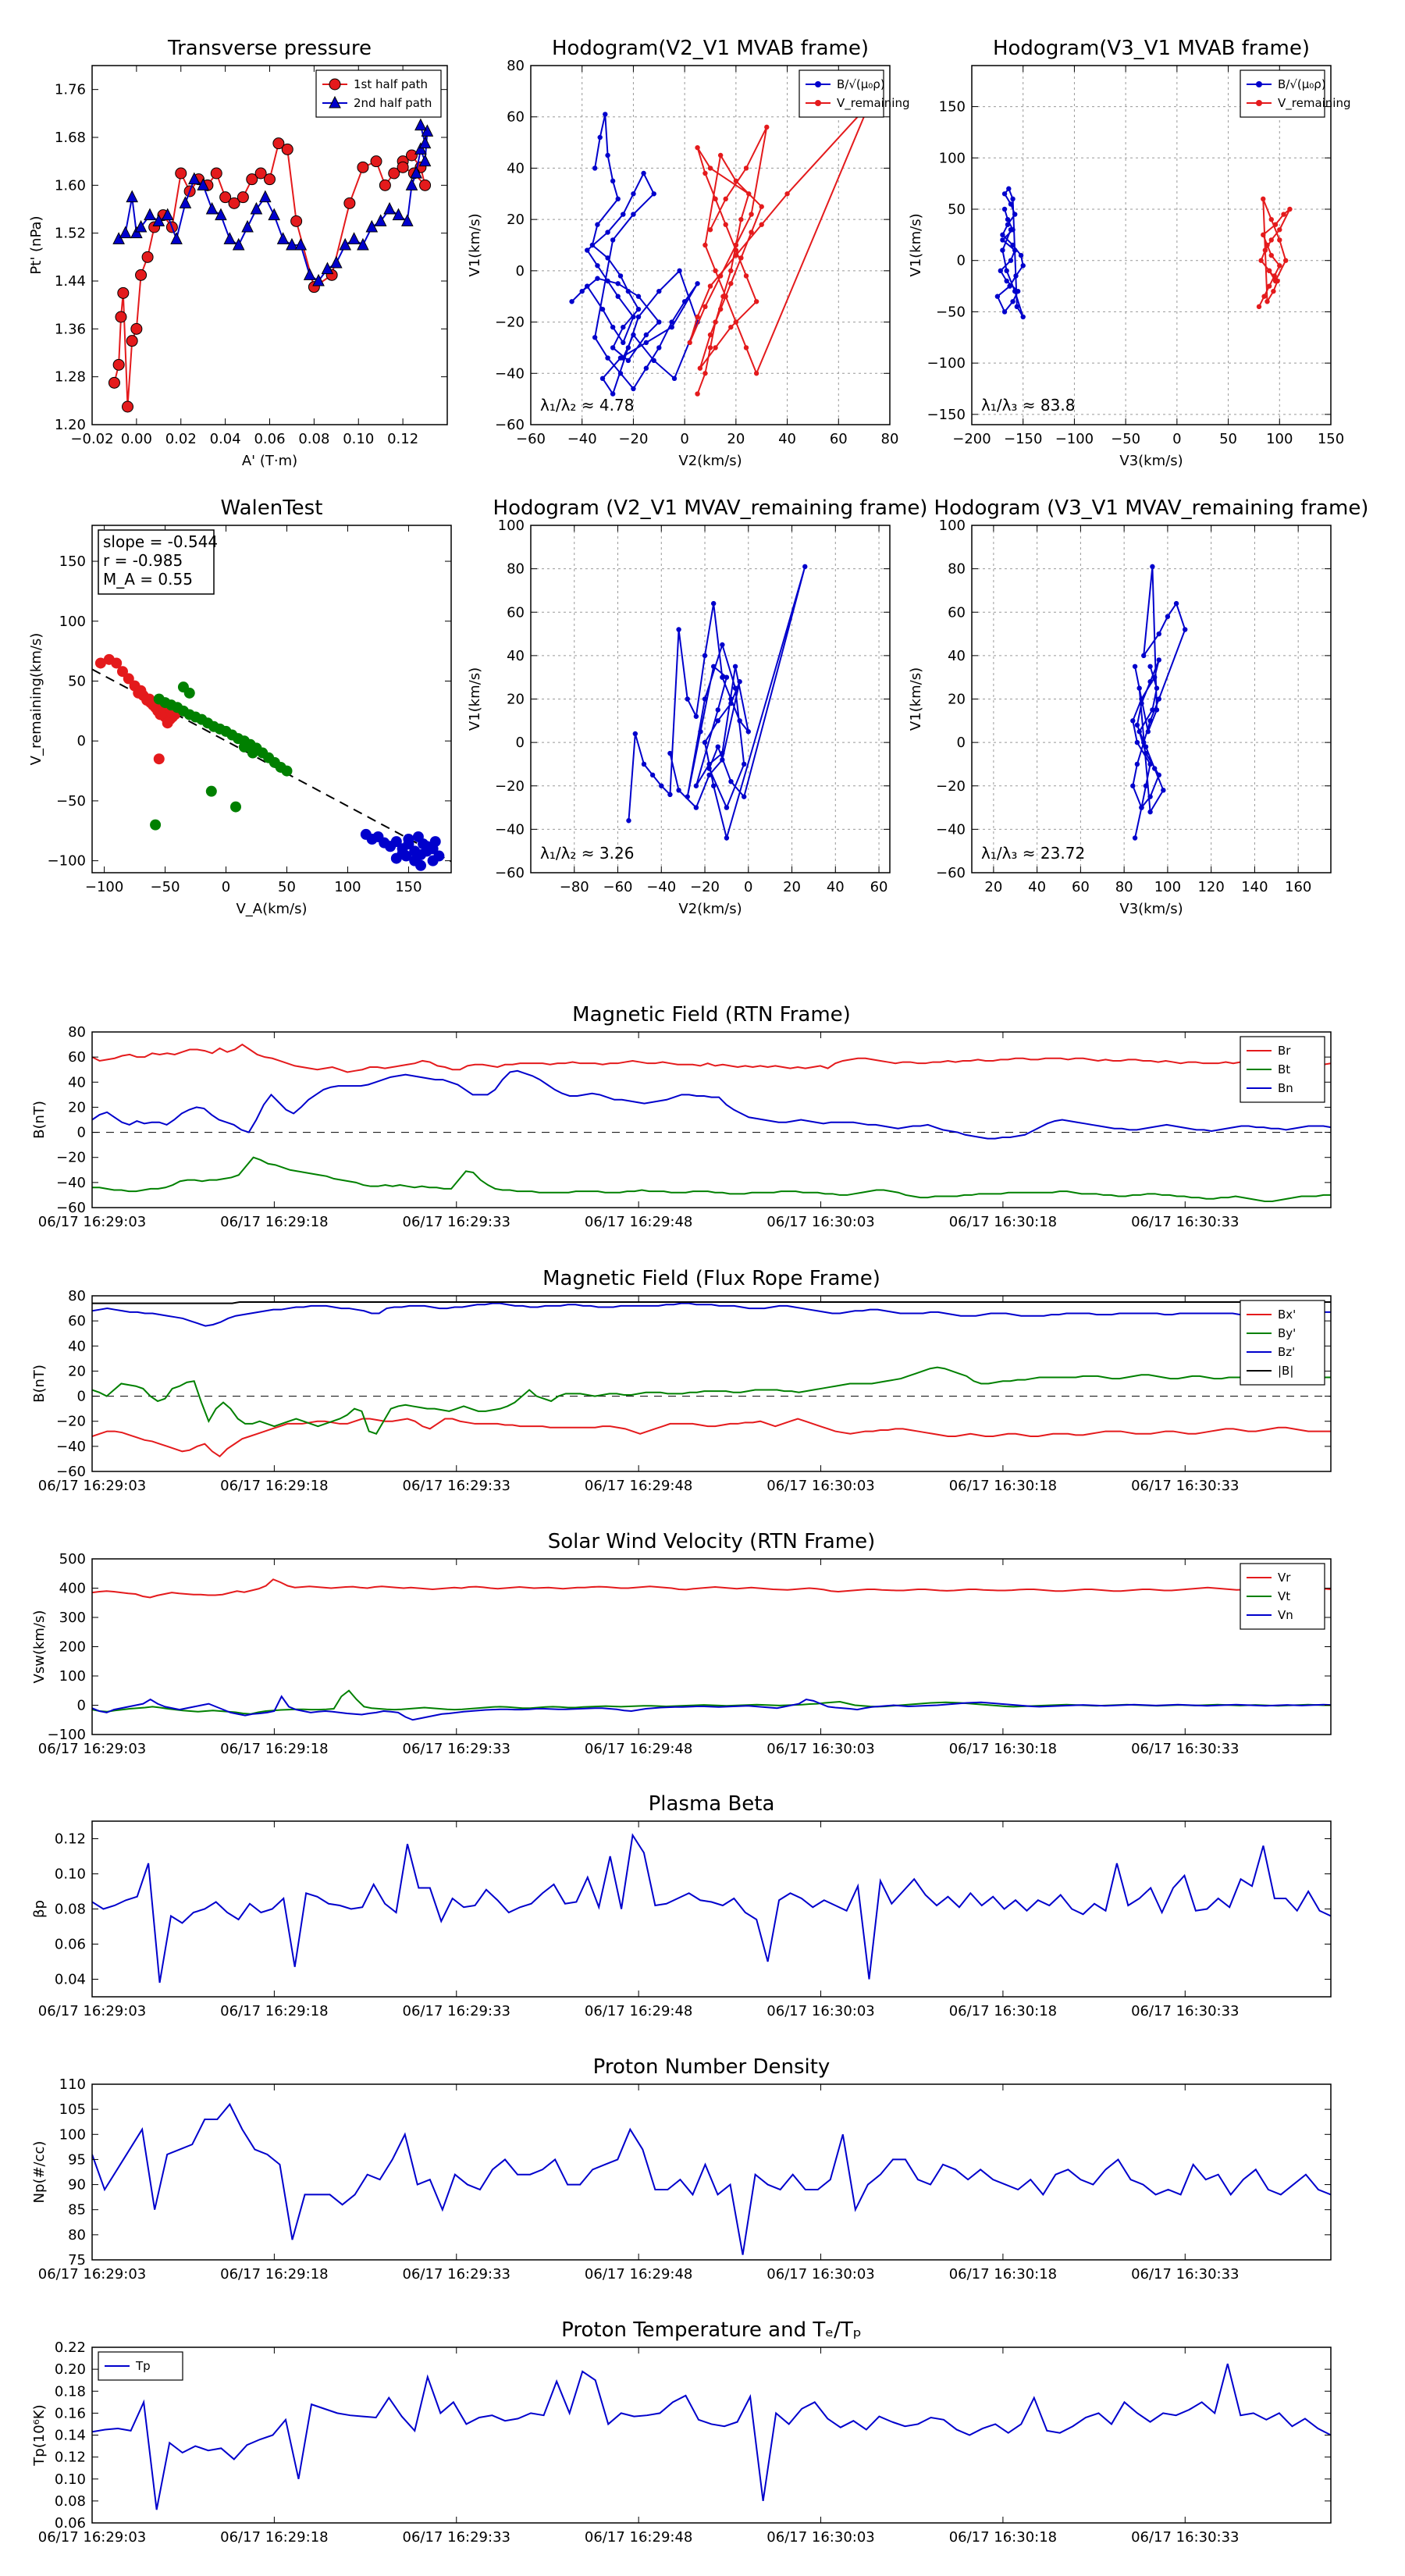 Image resolution: width=1405 pixels, height=2576 pixels. What do you see at coordinates (36, 245) in the screenshot?
I see `y-axis-label: Pt' (nPa)` at bounding box center [36, 245].